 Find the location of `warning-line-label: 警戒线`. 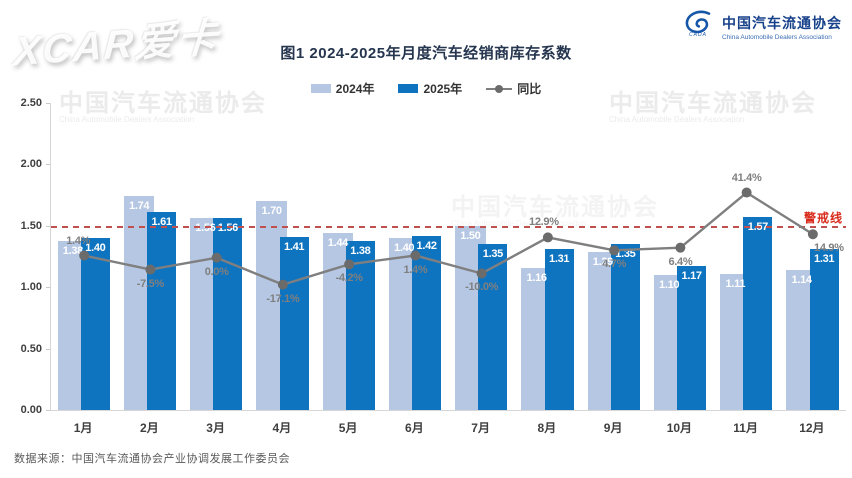

warning-line-label: 警戒线 is located at coordinates (824, 217).